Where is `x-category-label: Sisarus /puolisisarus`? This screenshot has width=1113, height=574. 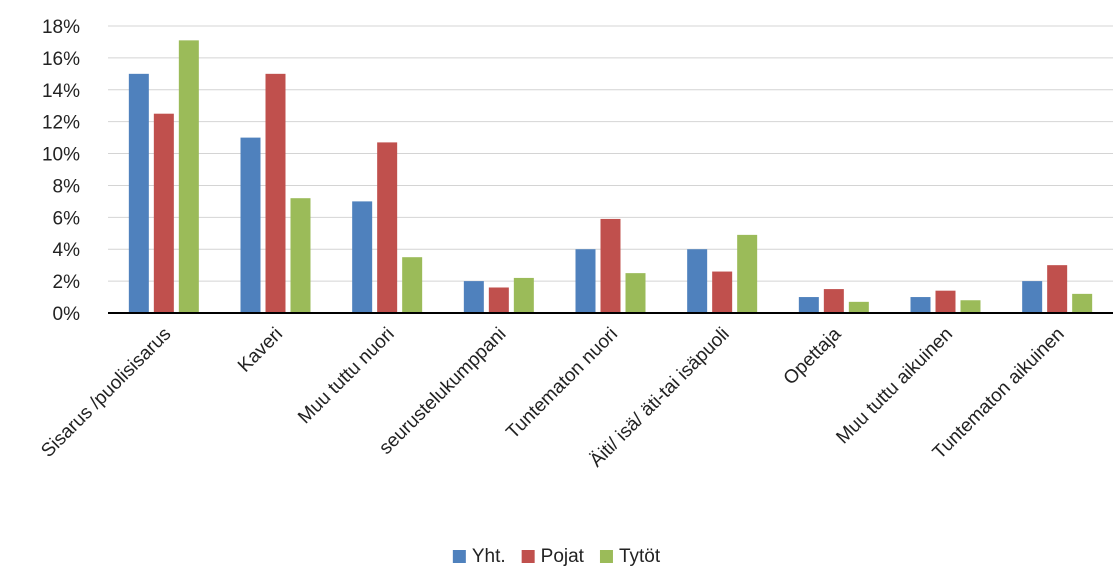 x-category-label: Sisarus /puolisisarus is located at coordinates (106, 393).